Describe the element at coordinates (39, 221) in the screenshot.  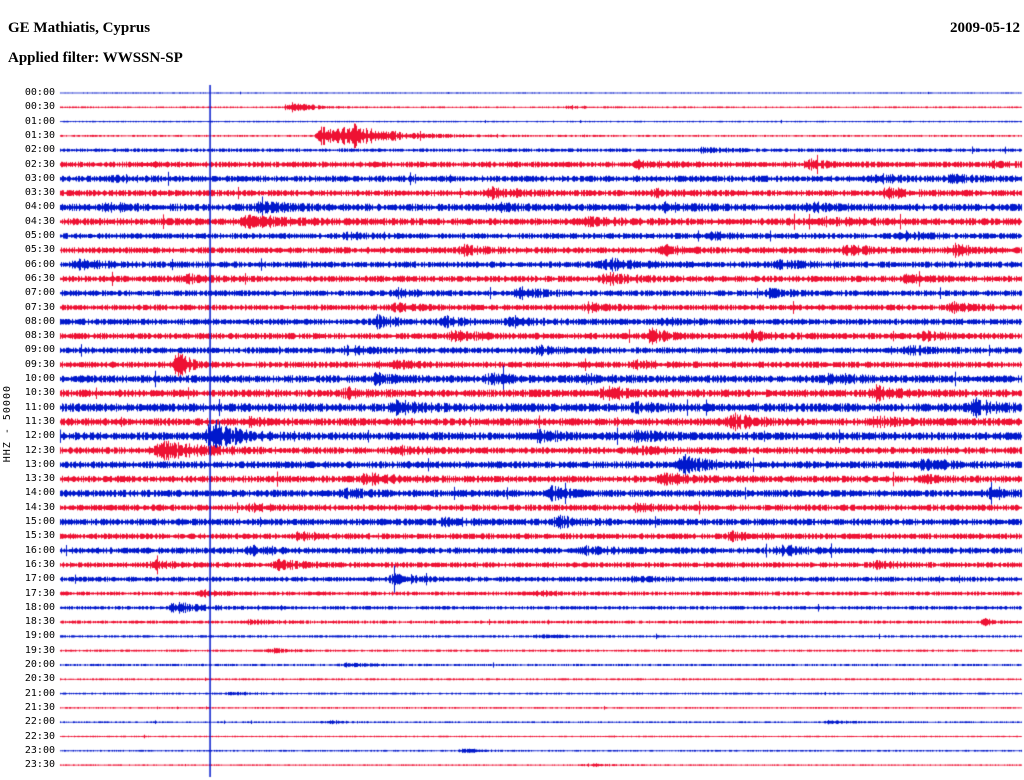
I see `time-label: 04:30` at that location.